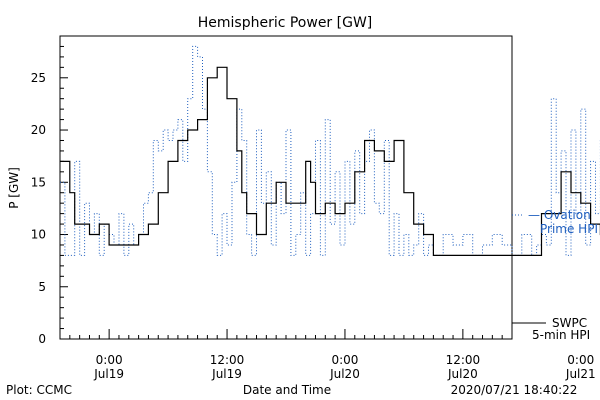 The image size is (600, 400). I want to click on legend-swpc-label: 5-min HPI, so click(561, 335).